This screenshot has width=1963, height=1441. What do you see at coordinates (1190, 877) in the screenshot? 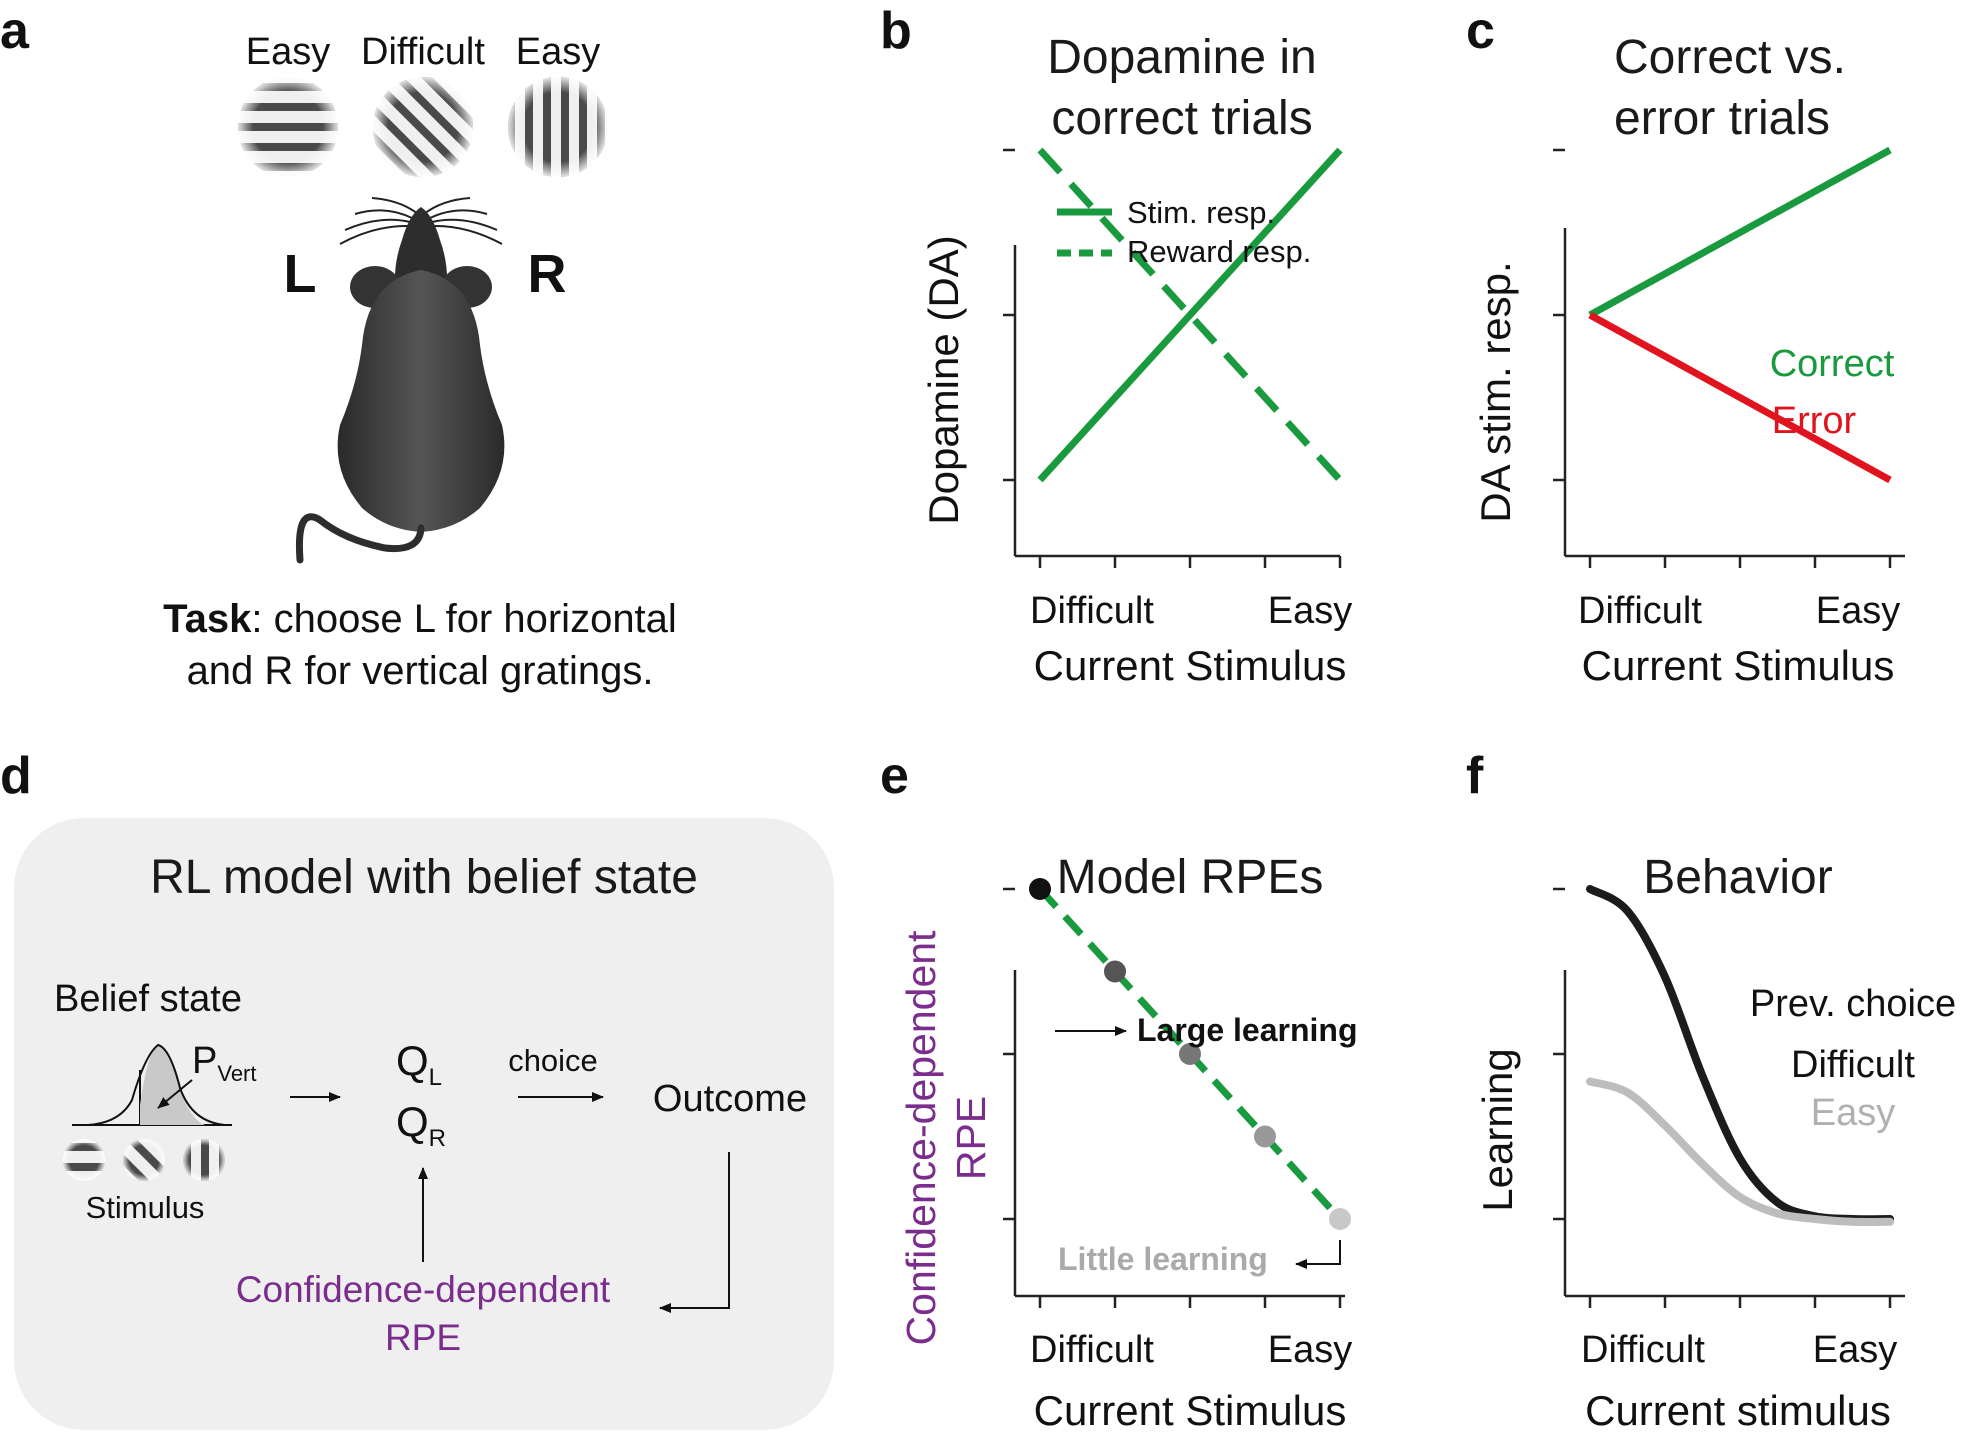
I see `chart-e-title: Model RPEs` at bounding box center [1190, 877].